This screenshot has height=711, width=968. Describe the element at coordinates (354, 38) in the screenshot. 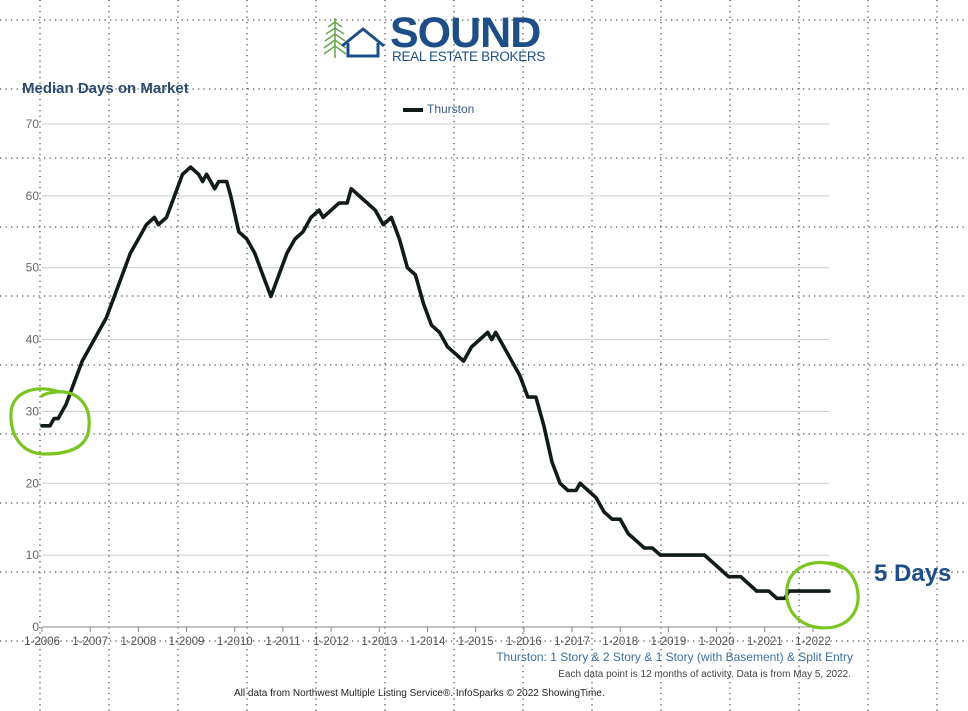

I see `tree-house-icon` at that location.